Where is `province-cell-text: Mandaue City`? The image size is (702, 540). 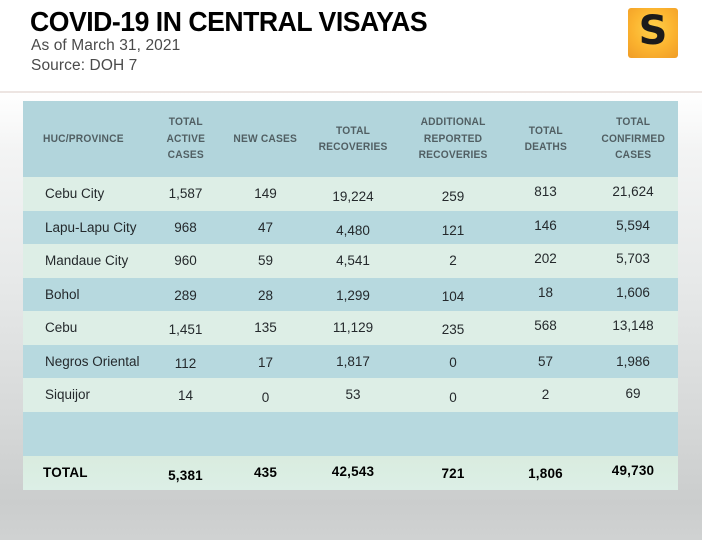 province-cell-text: Mandaue City is located at coordinates (87, 261).